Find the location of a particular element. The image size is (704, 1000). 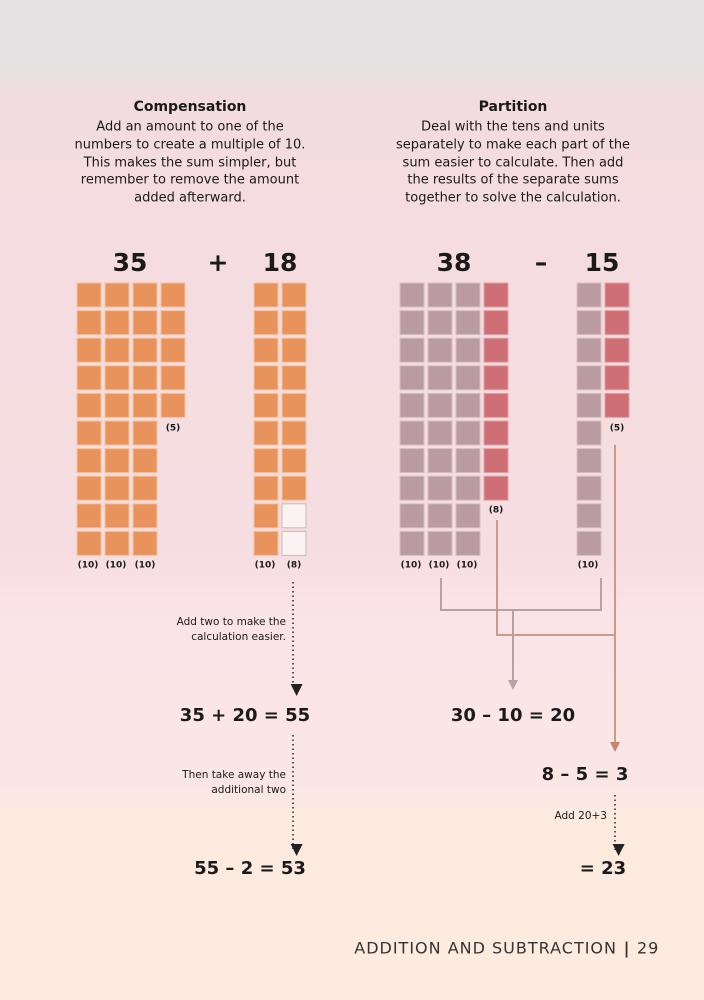

left-description: numbers to create a multiple of 10. is located at coordinates (190, 145).